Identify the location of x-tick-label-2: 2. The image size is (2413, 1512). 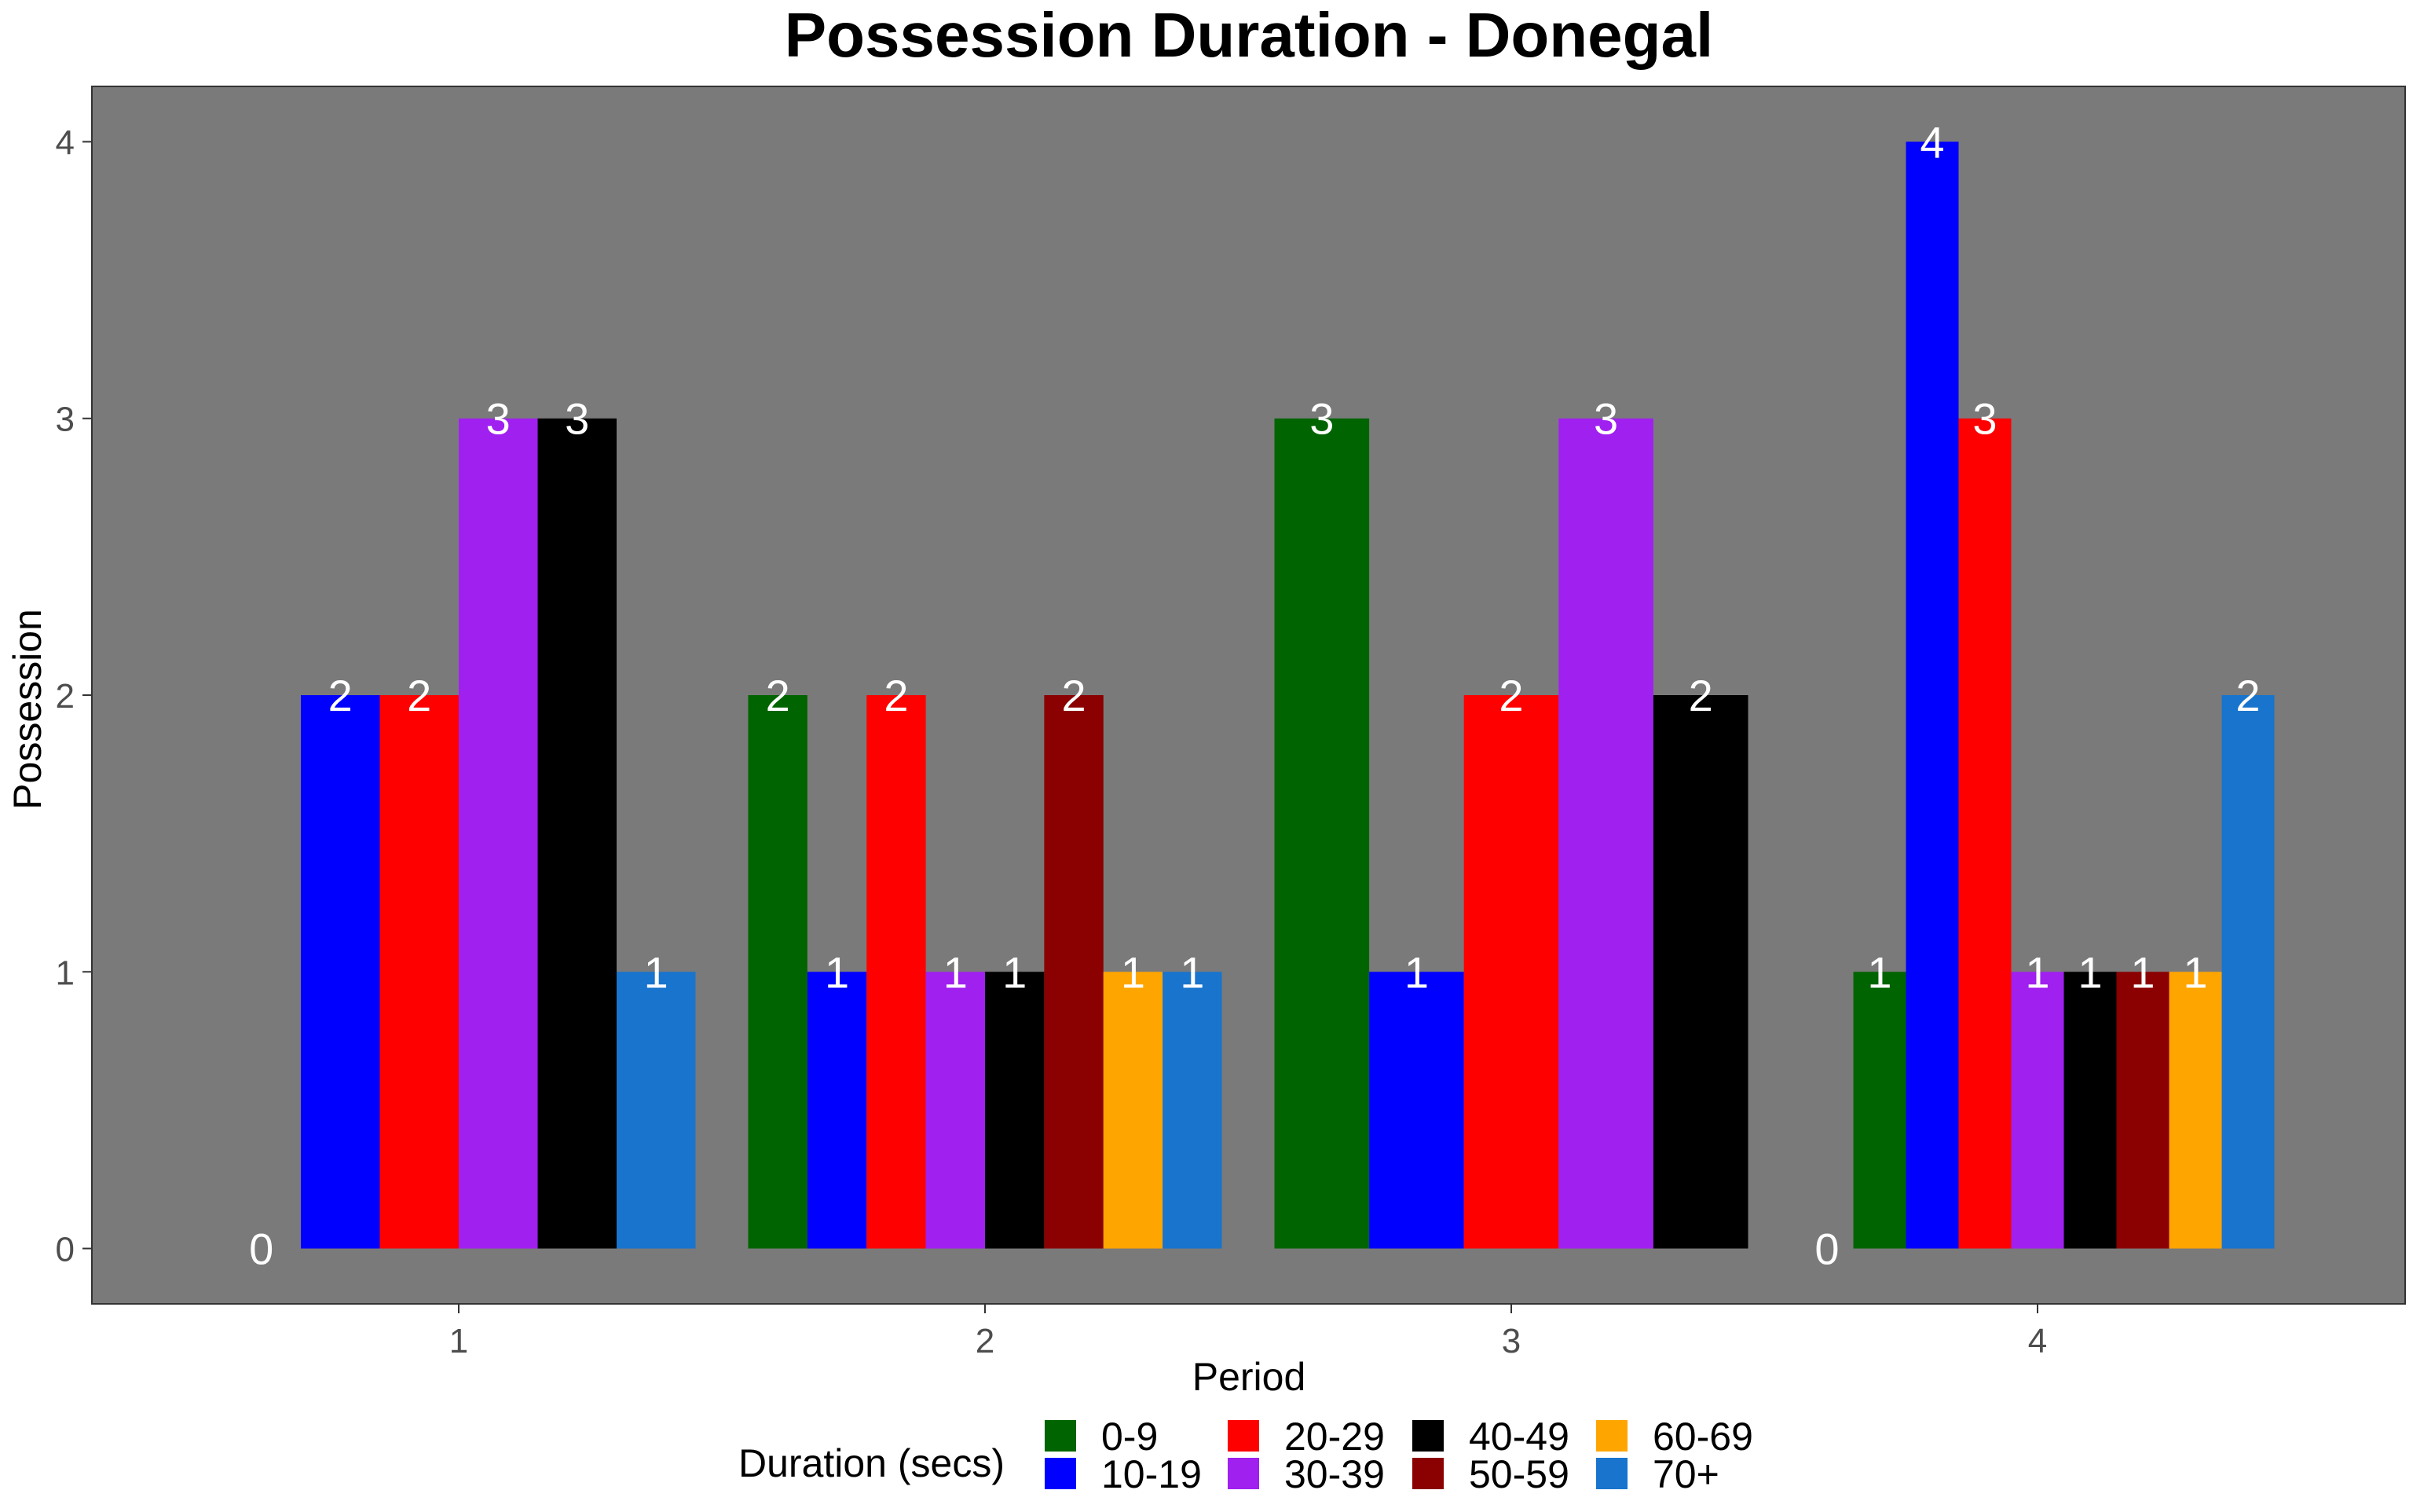
(985, 1341).